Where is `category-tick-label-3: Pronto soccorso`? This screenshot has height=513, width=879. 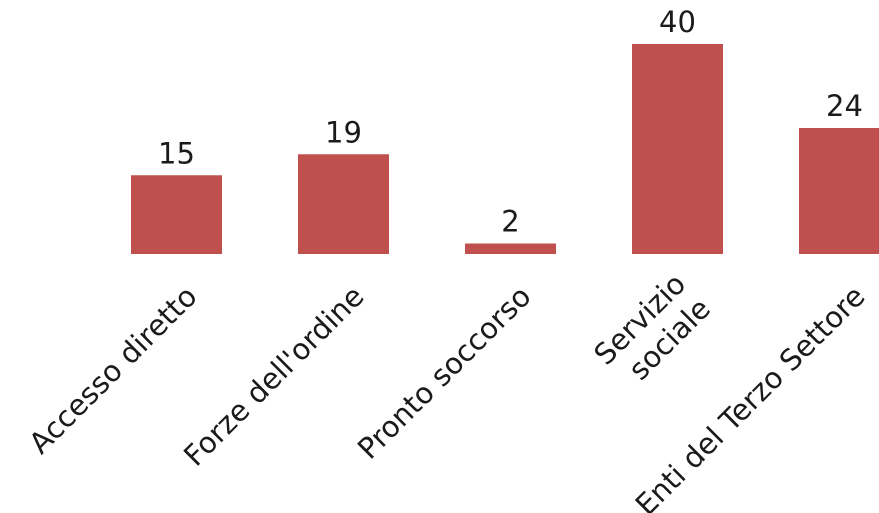
category-tick-label-3: Pronto soccorso is located at coordinates (444, 372).